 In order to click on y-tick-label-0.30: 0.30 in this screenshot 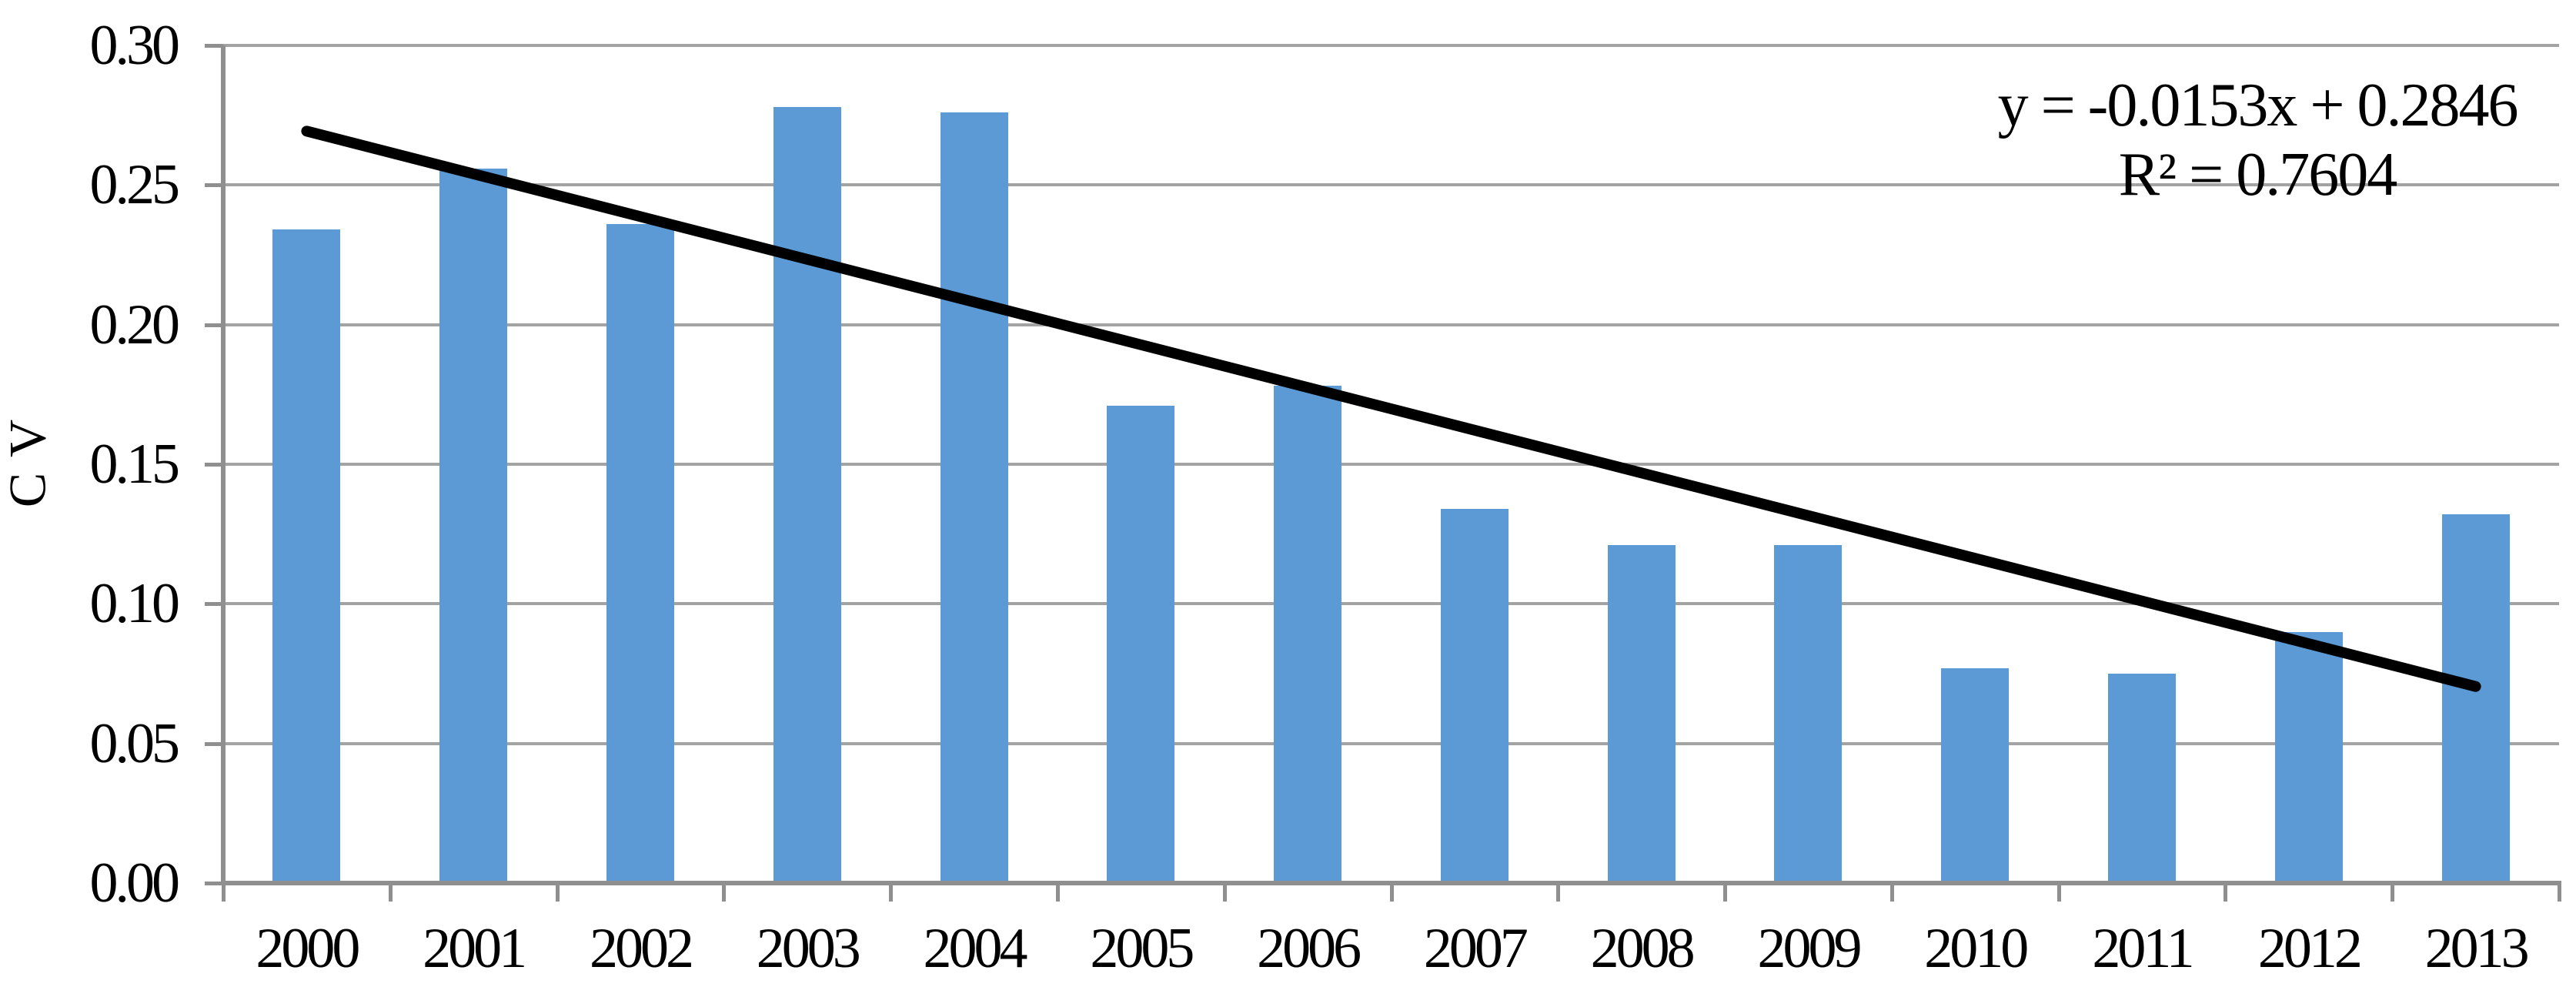, I will do `click(135, 45)`.